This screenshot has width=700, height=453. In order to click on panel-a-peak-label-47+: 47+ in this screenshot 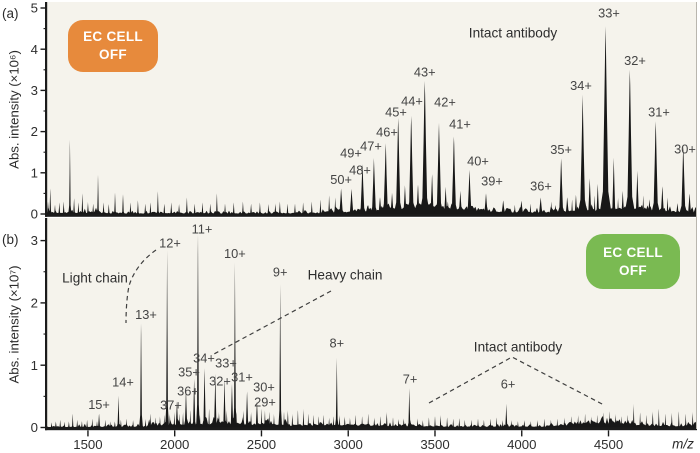, I will do `click(371, 145)`.